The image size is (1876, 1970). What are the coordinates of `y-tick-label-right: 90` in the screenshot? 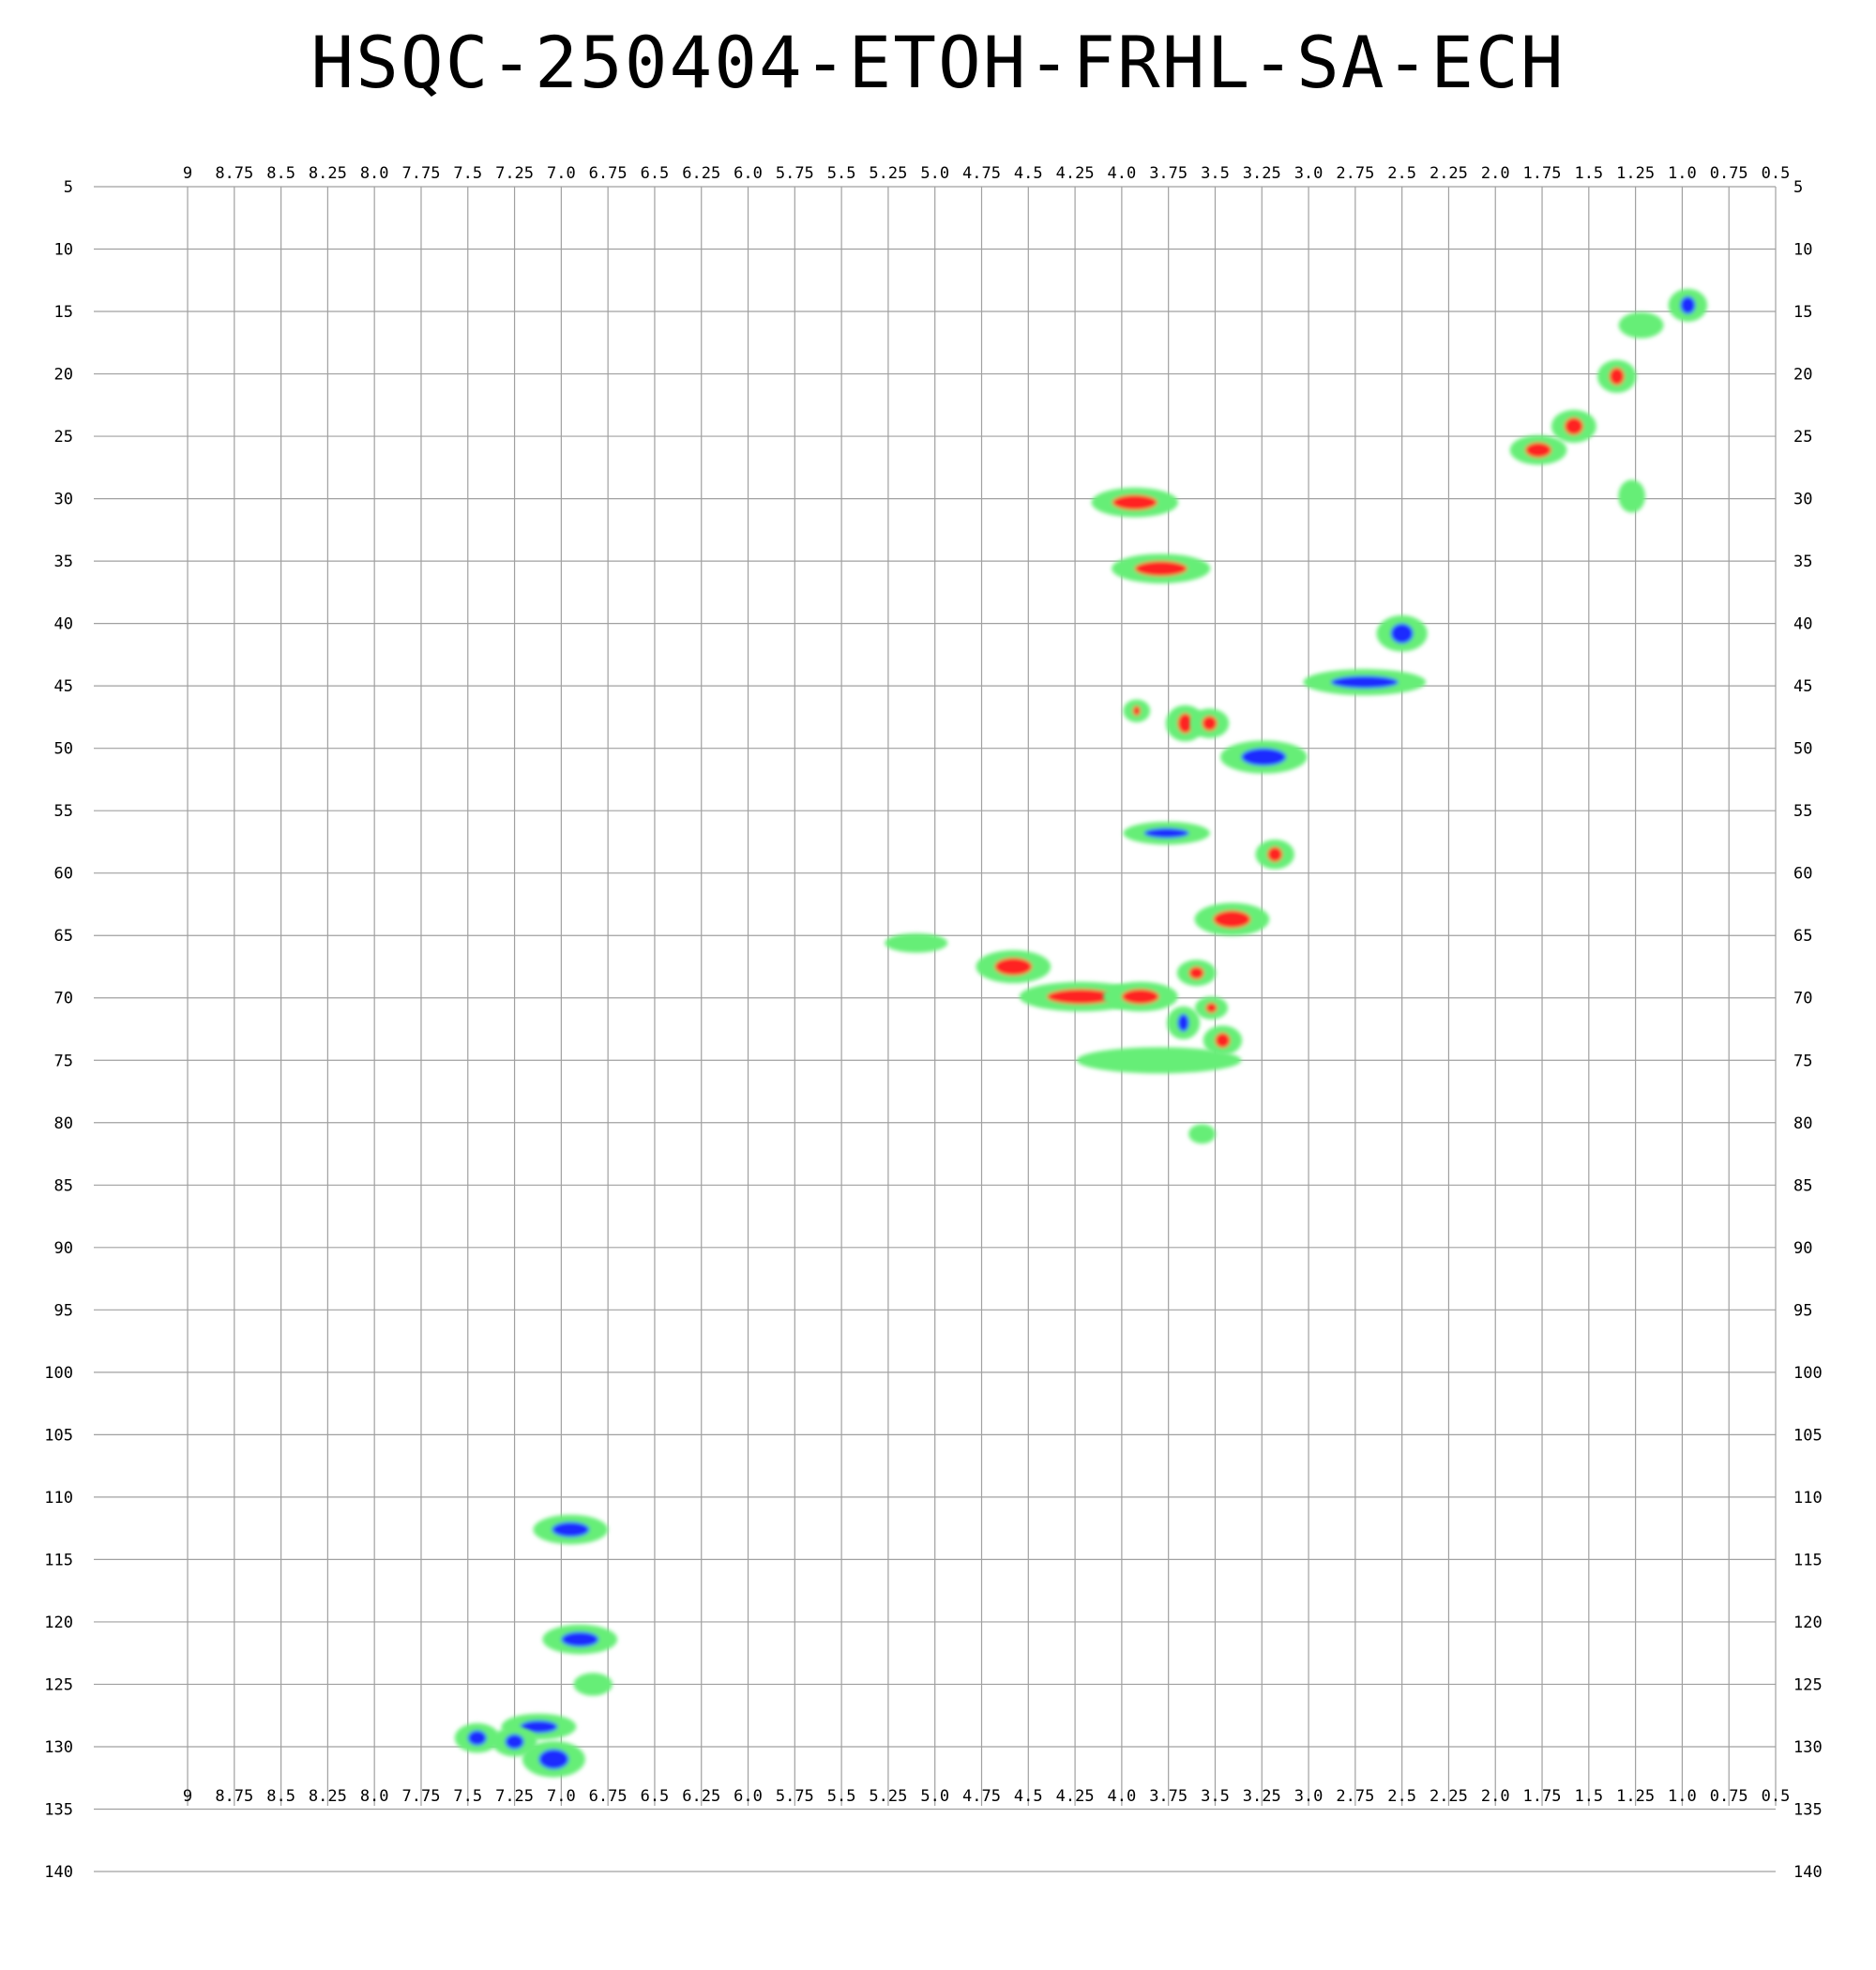 It's located at (1802, 1248).